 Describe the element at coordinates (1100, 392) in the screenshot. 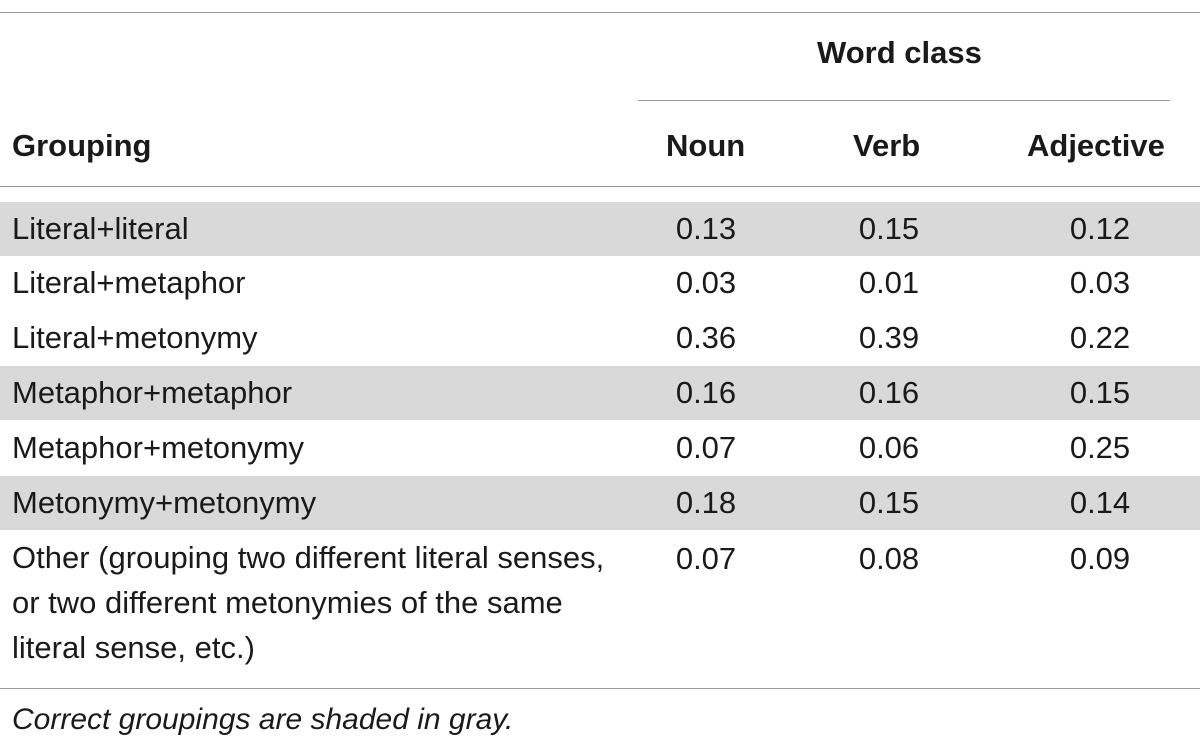

I see `adjective-cell: 0.15` at that location.